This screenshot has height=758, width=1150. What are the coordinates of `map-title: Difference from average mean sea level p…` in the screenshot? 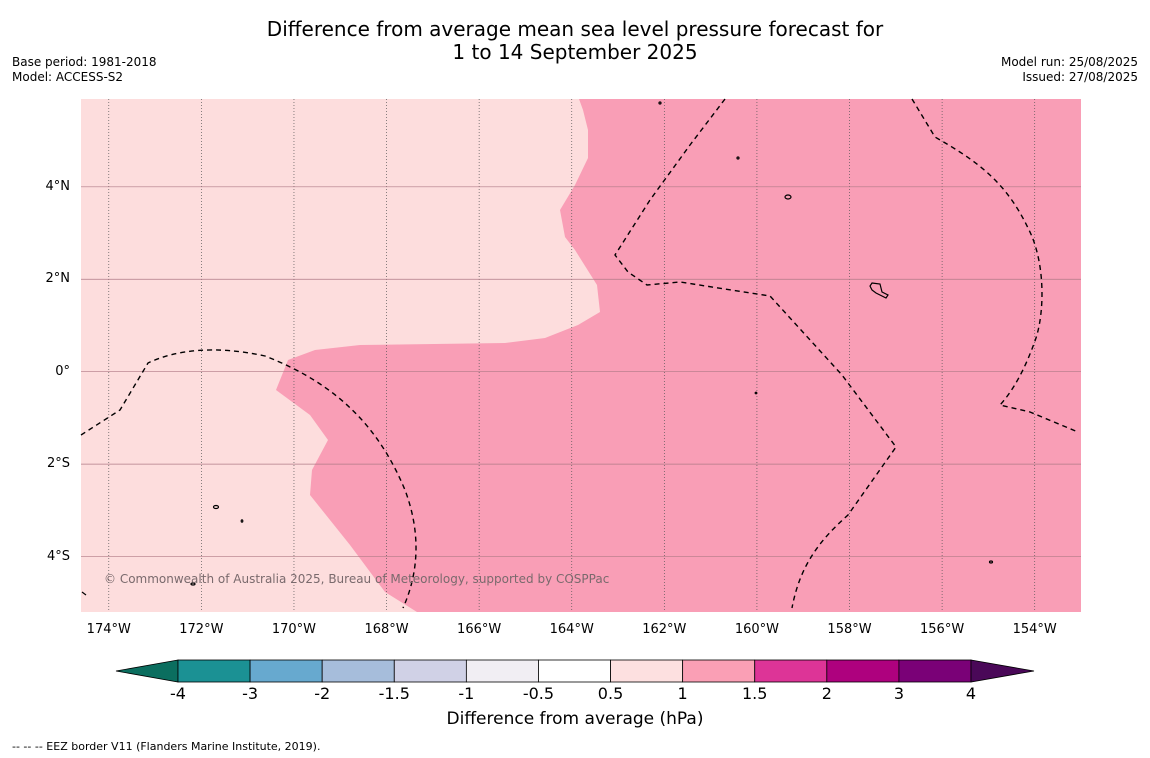 It's located at (575, 41).